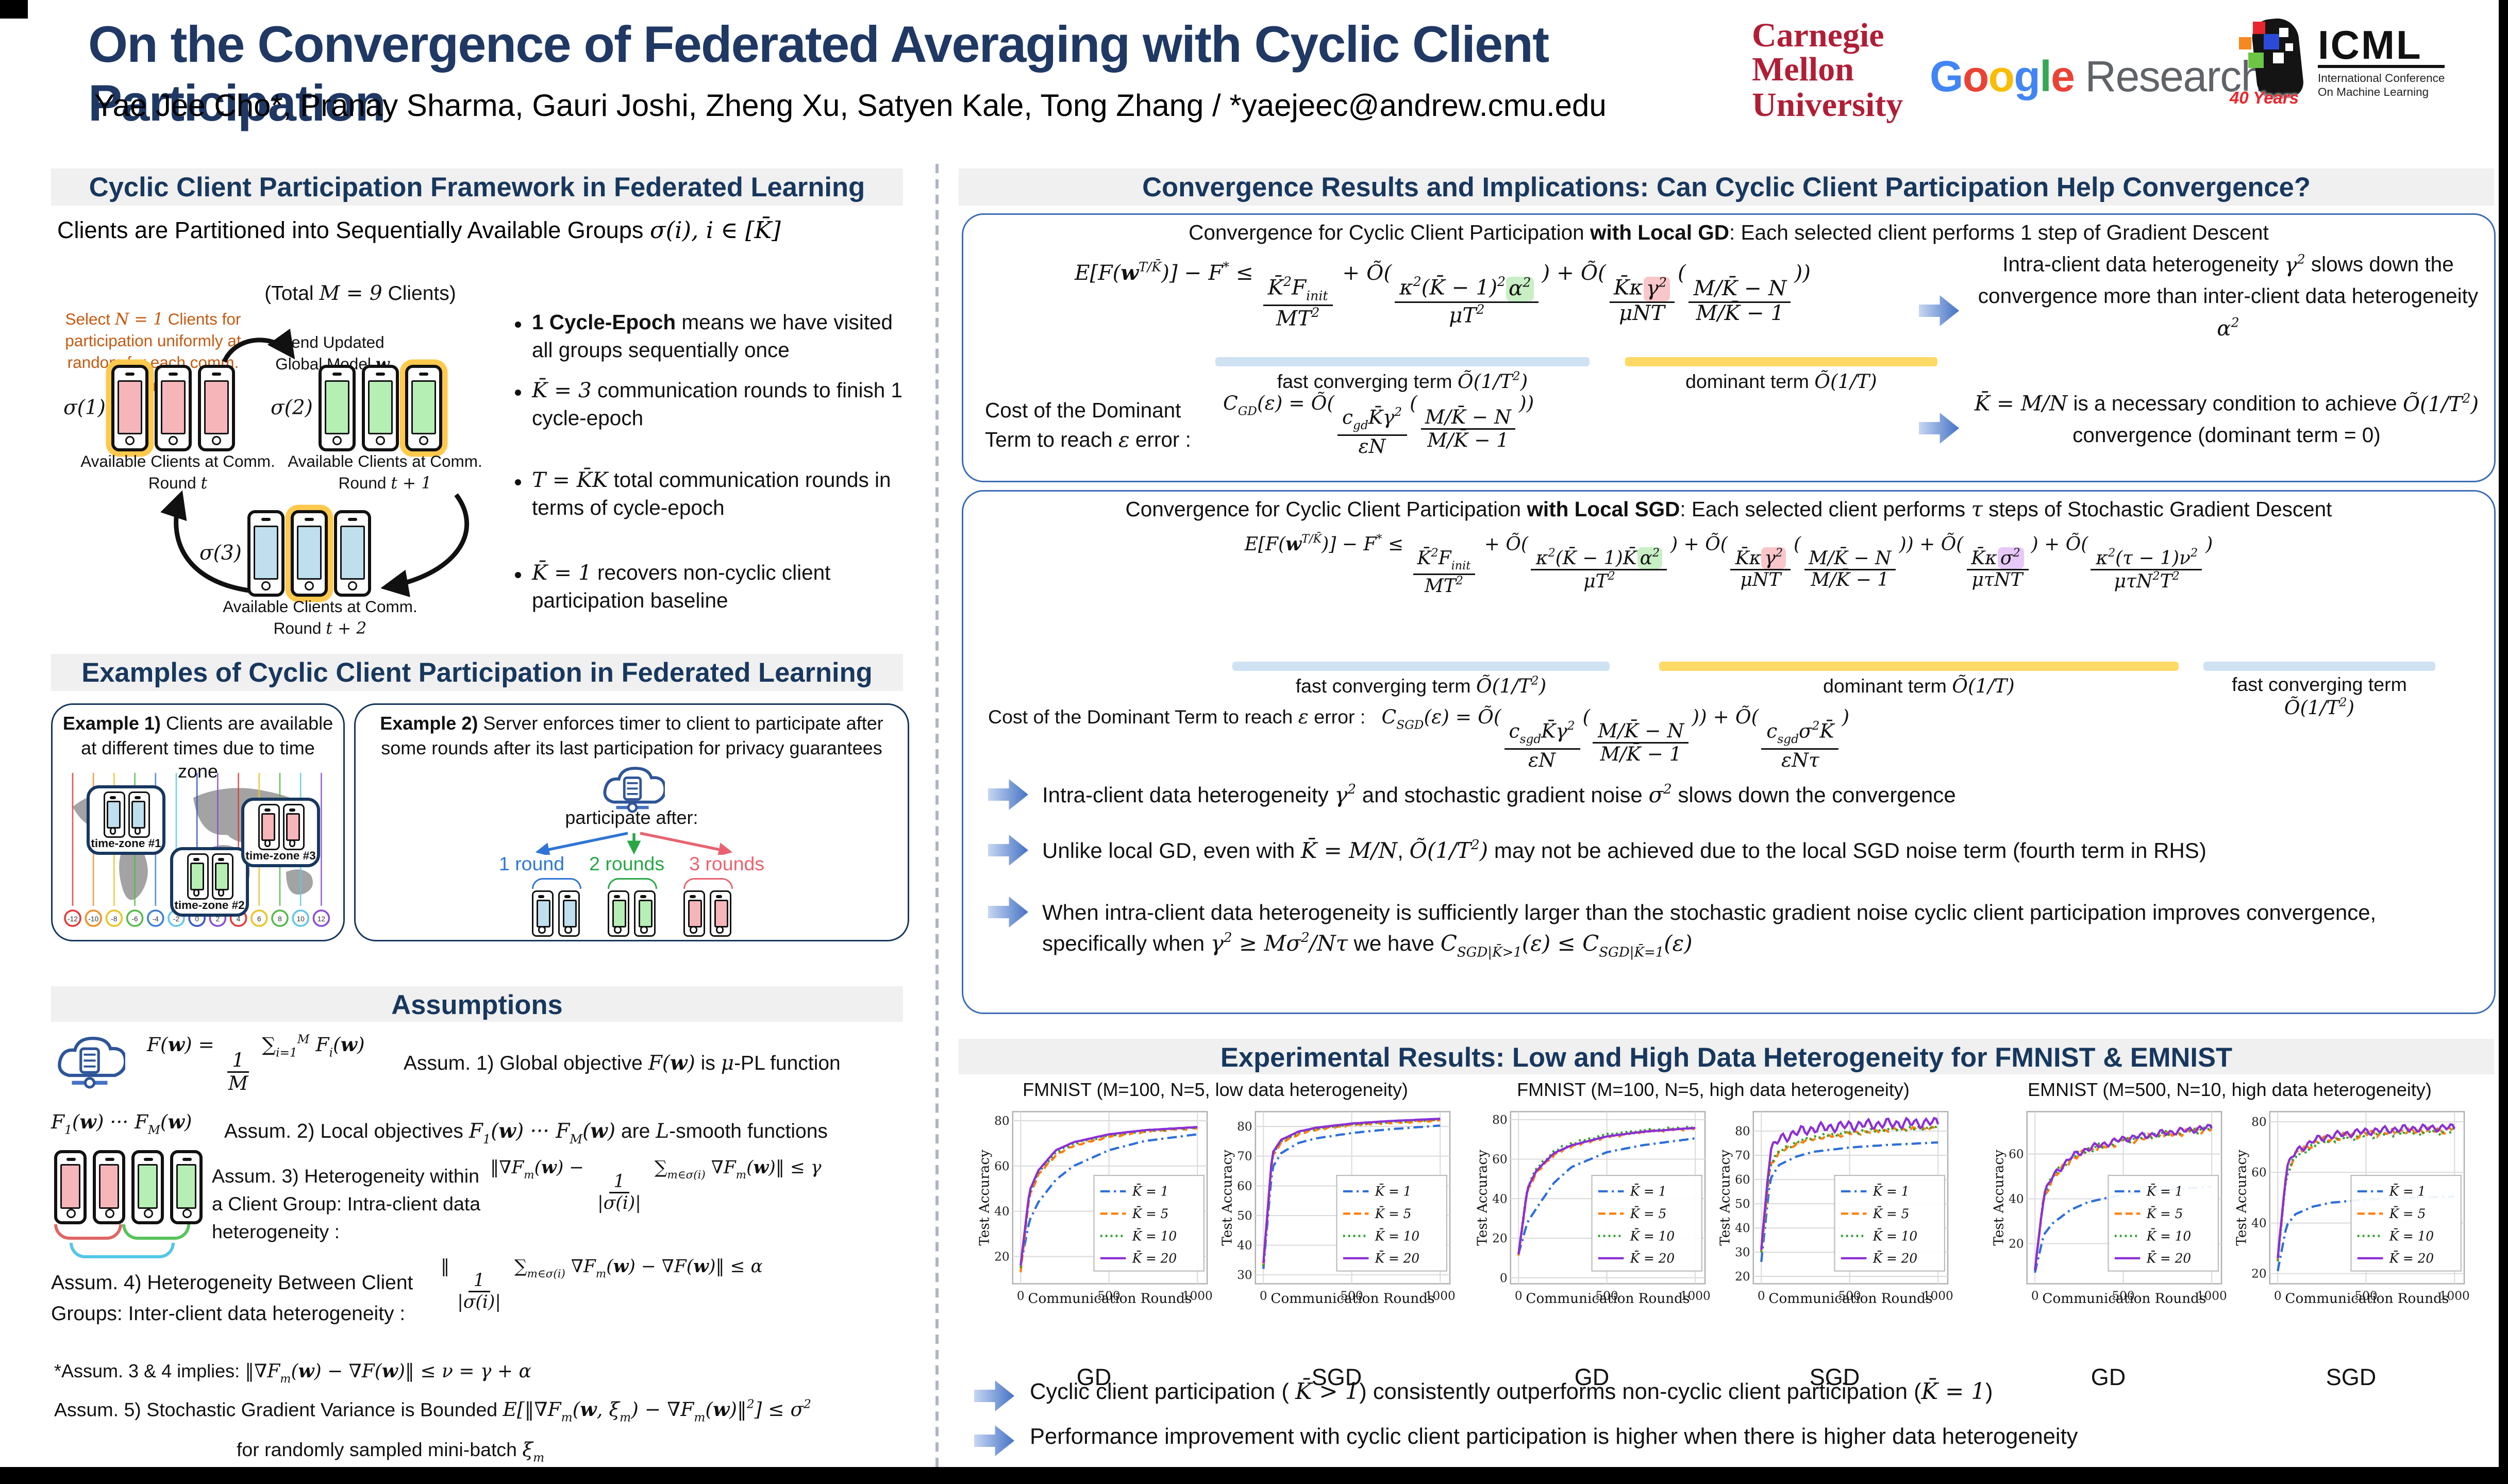 The image size is (2508, 1484). Describe the element at coordinates (321, 919) in the screenshot. I see `svg-text: 12` at that location.